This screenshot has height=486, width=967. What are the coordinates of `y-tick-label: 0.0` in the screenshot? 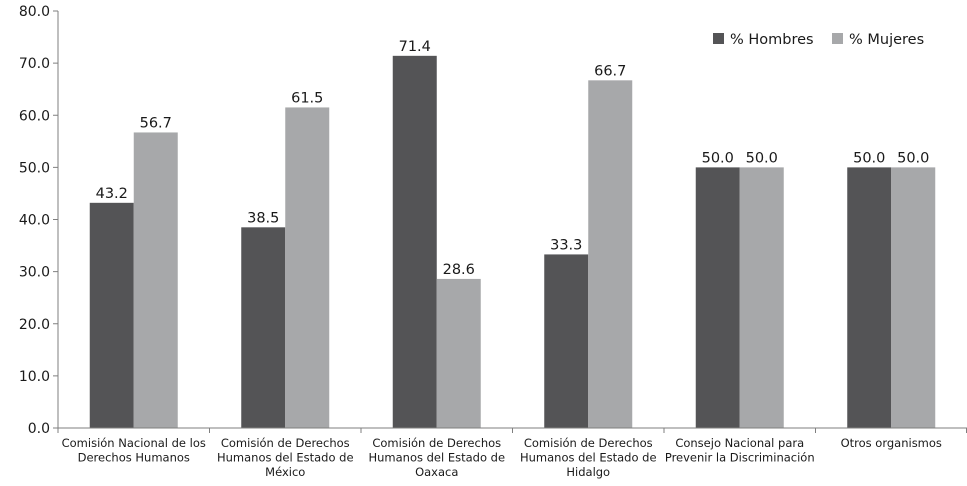 It's located at (39, 429).